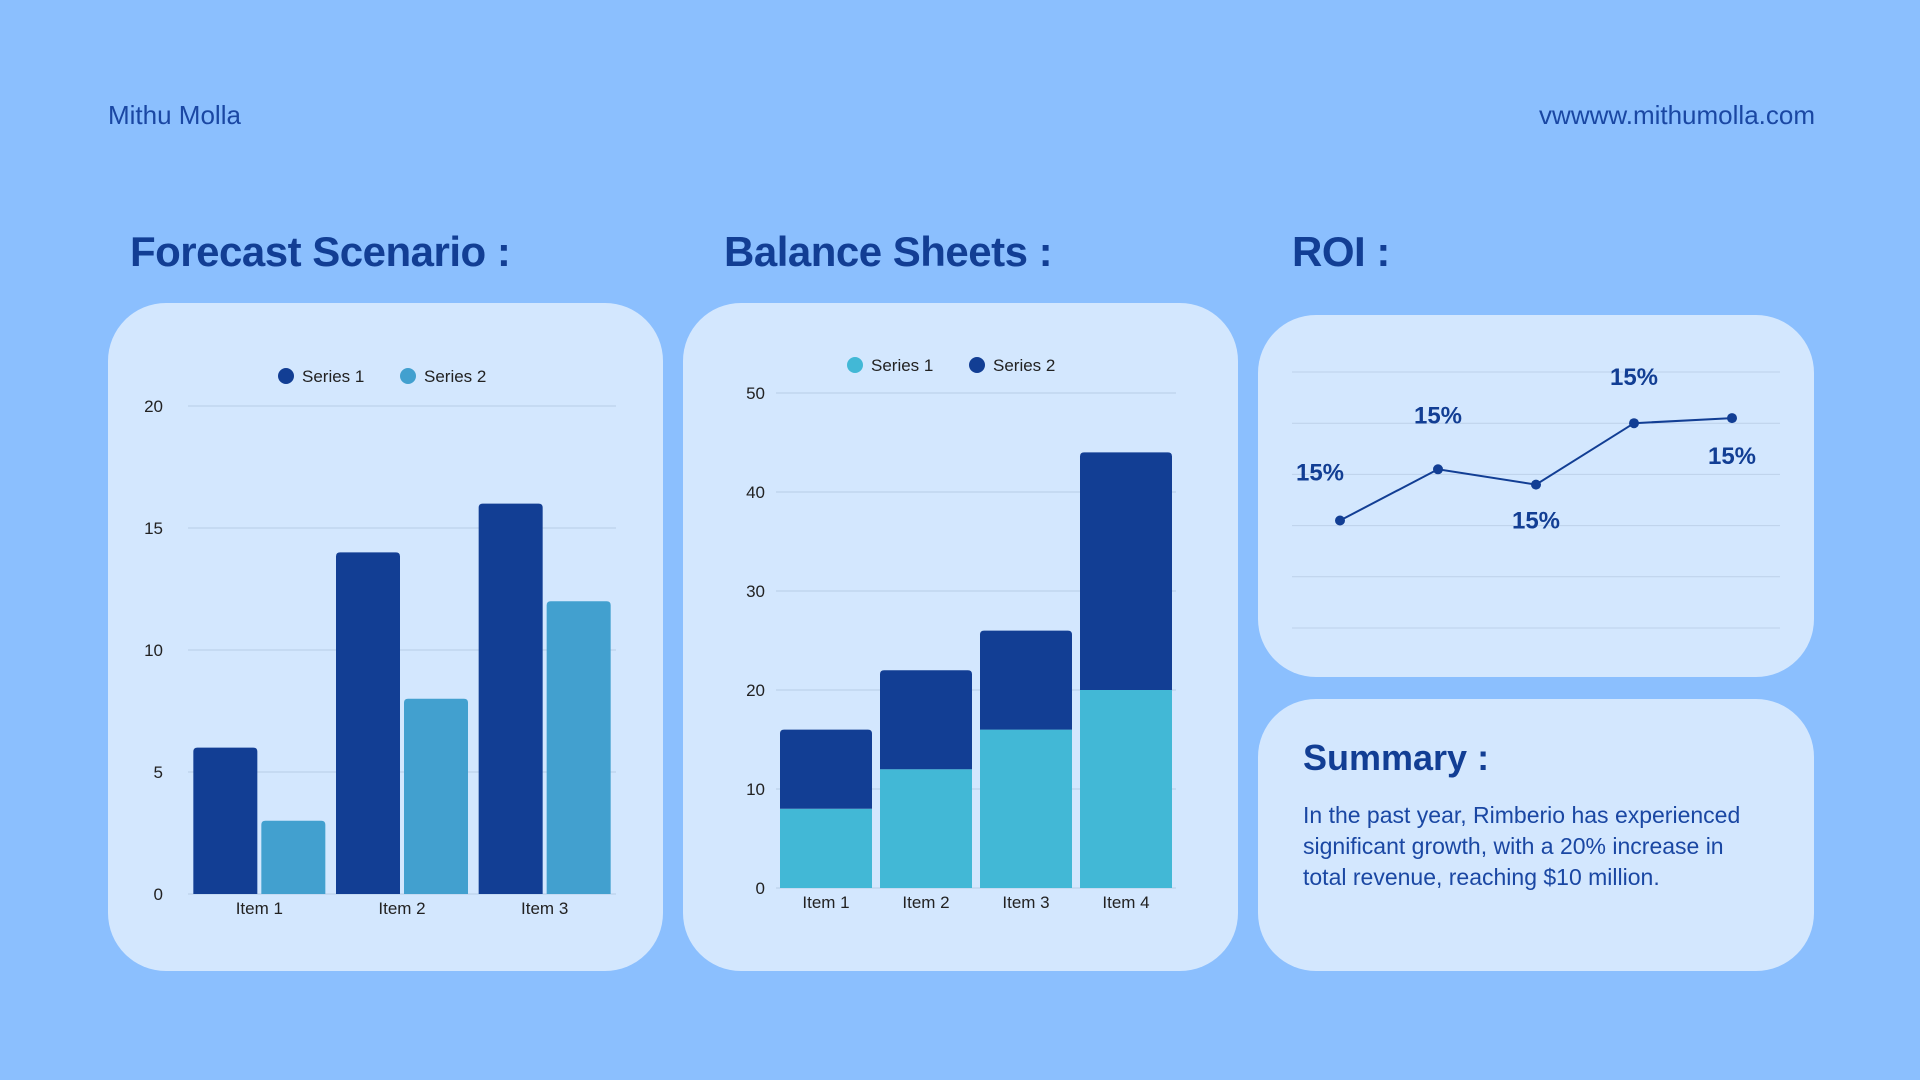 This screenshot has width=1920, height=1080. Describe the element at coordinates (1025, 902) in the screenshot. I see `balance-xtick-label: Item 3` at that location.